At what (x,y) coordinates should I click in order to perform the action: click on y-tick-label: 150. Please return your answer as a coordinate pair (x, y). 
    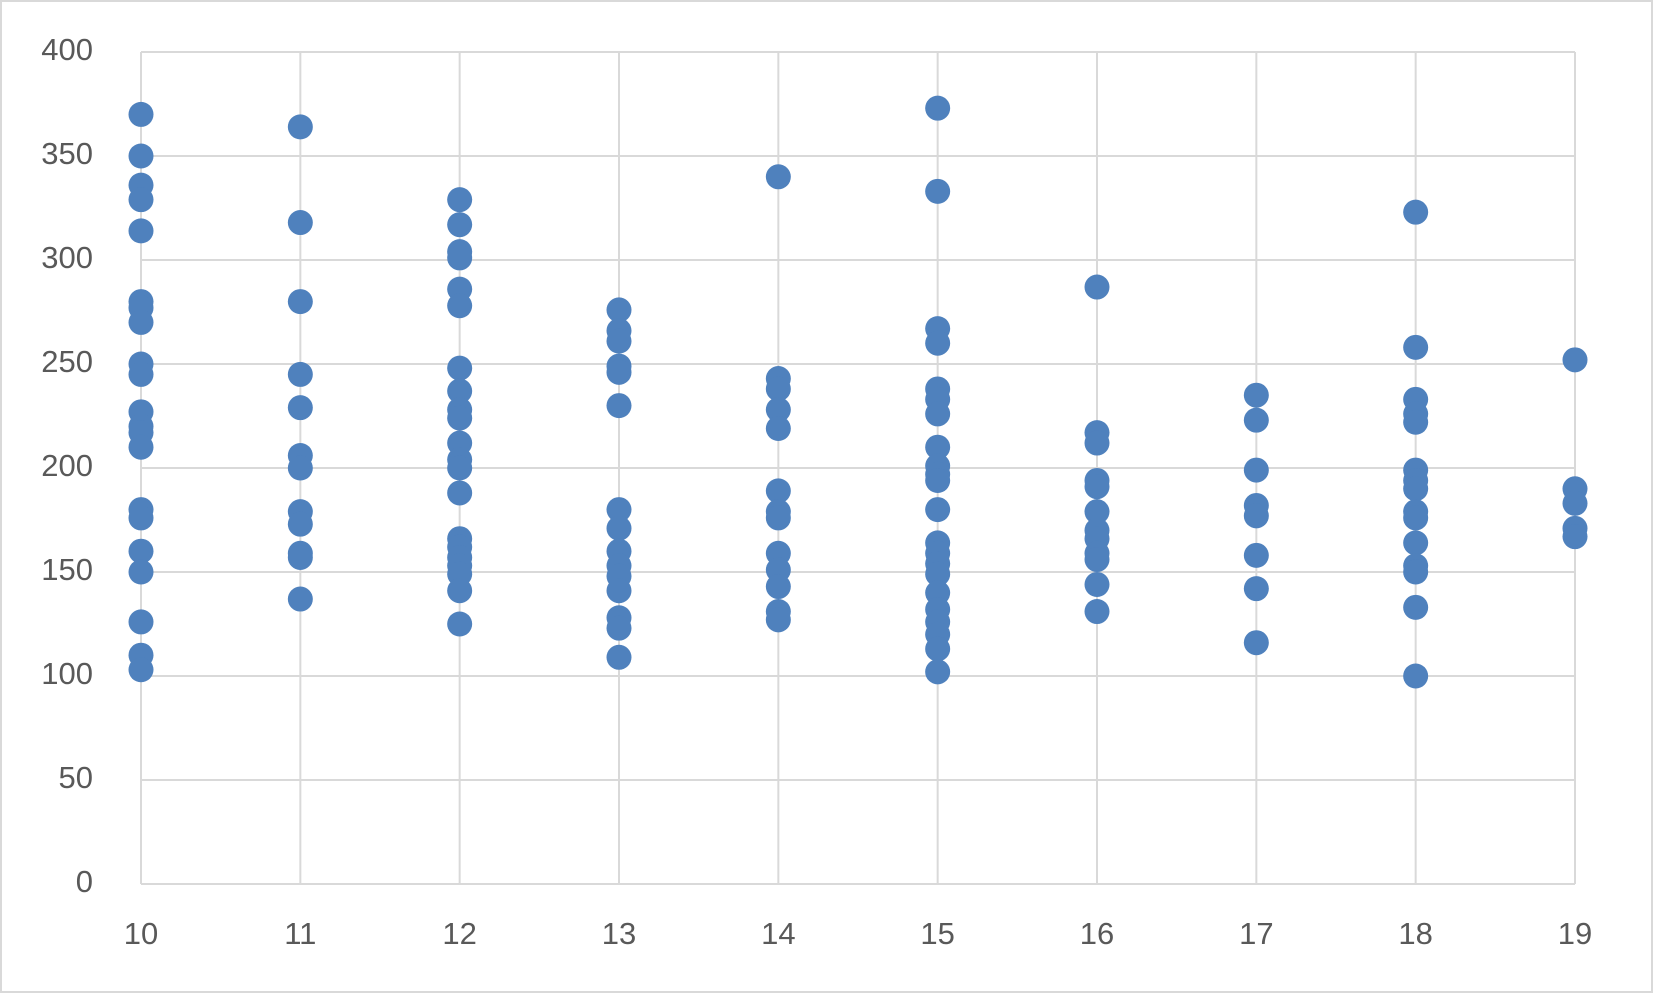
    Looking at the image, I should click on (67, 569).